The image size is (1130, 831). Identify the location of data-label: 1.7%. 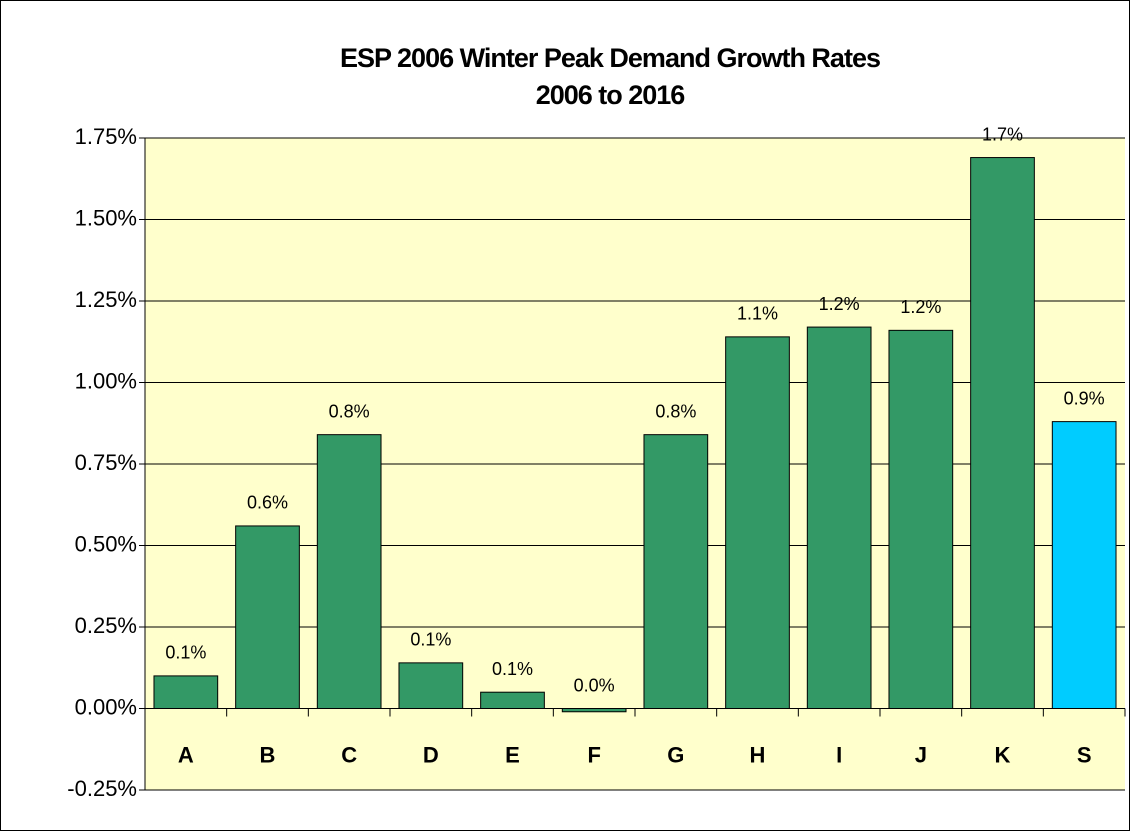
(1002, 134).